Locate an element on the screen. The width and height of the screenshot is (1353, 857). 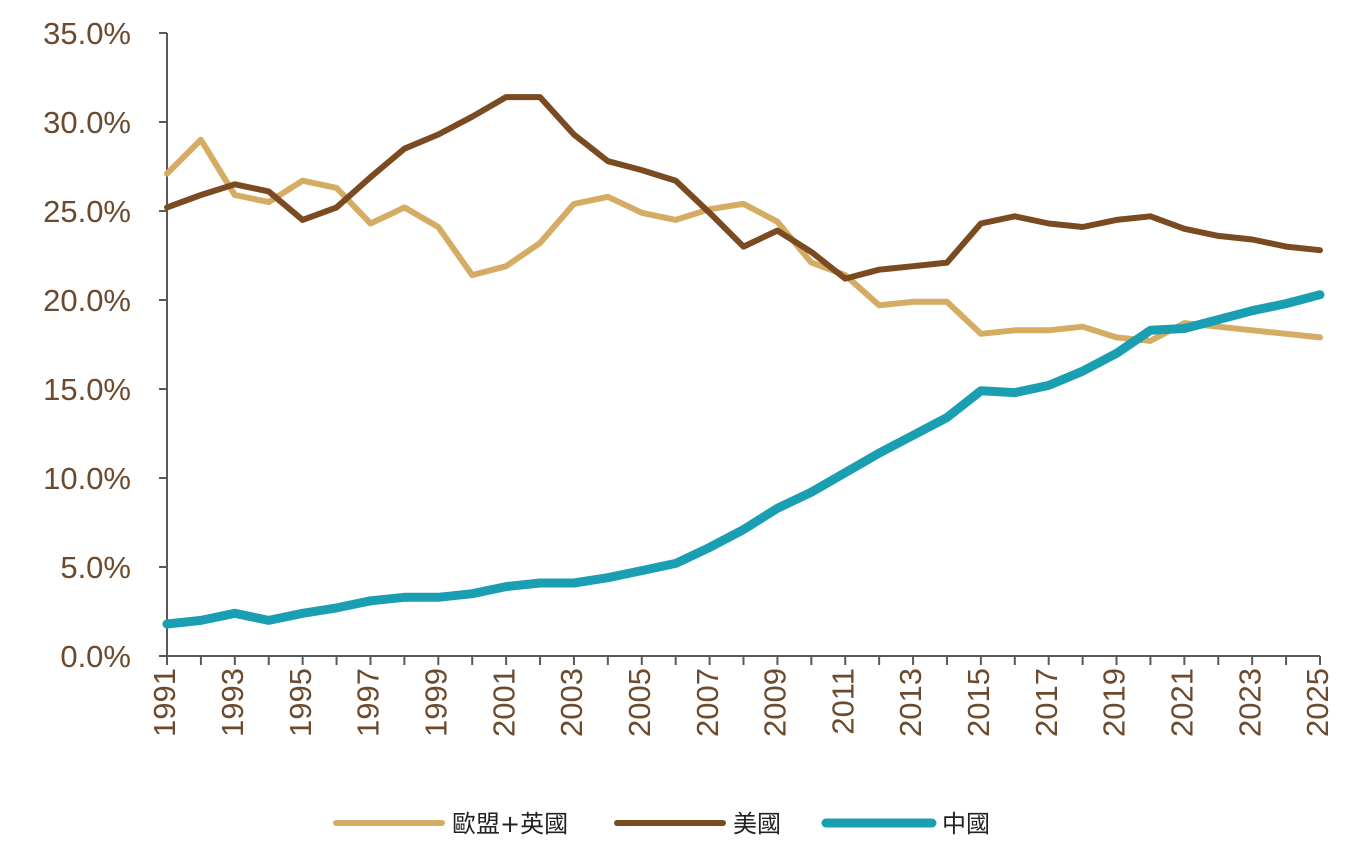
x-tick-label: 2017 is located at coordinates (1046, 702).